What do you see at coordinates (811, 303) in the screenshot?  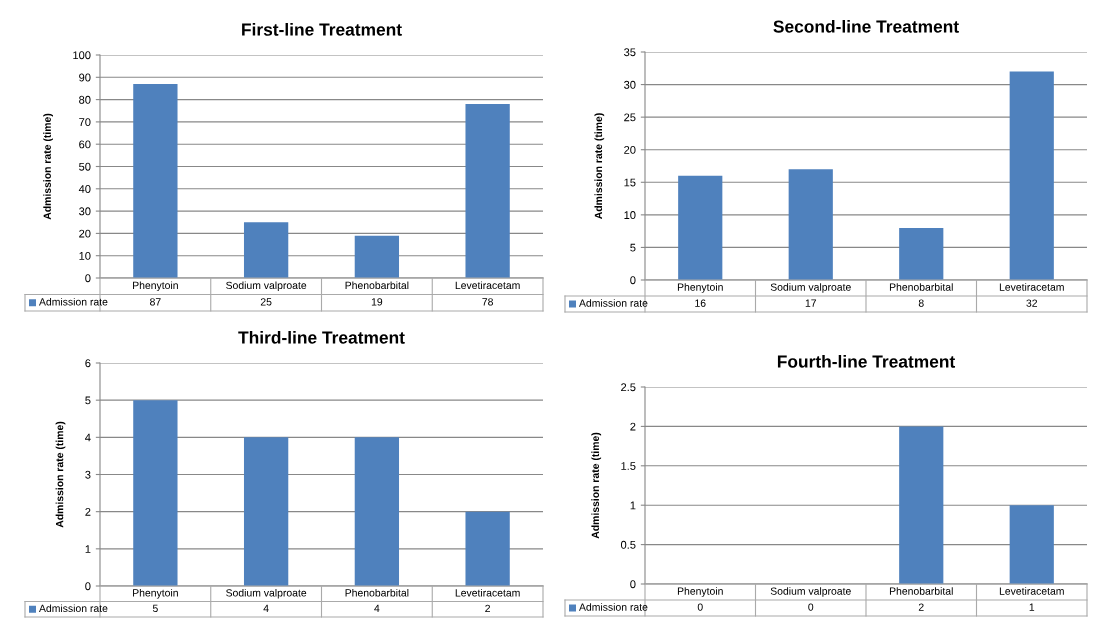 I see `data-label: 17` at bounding box center [811, 303].